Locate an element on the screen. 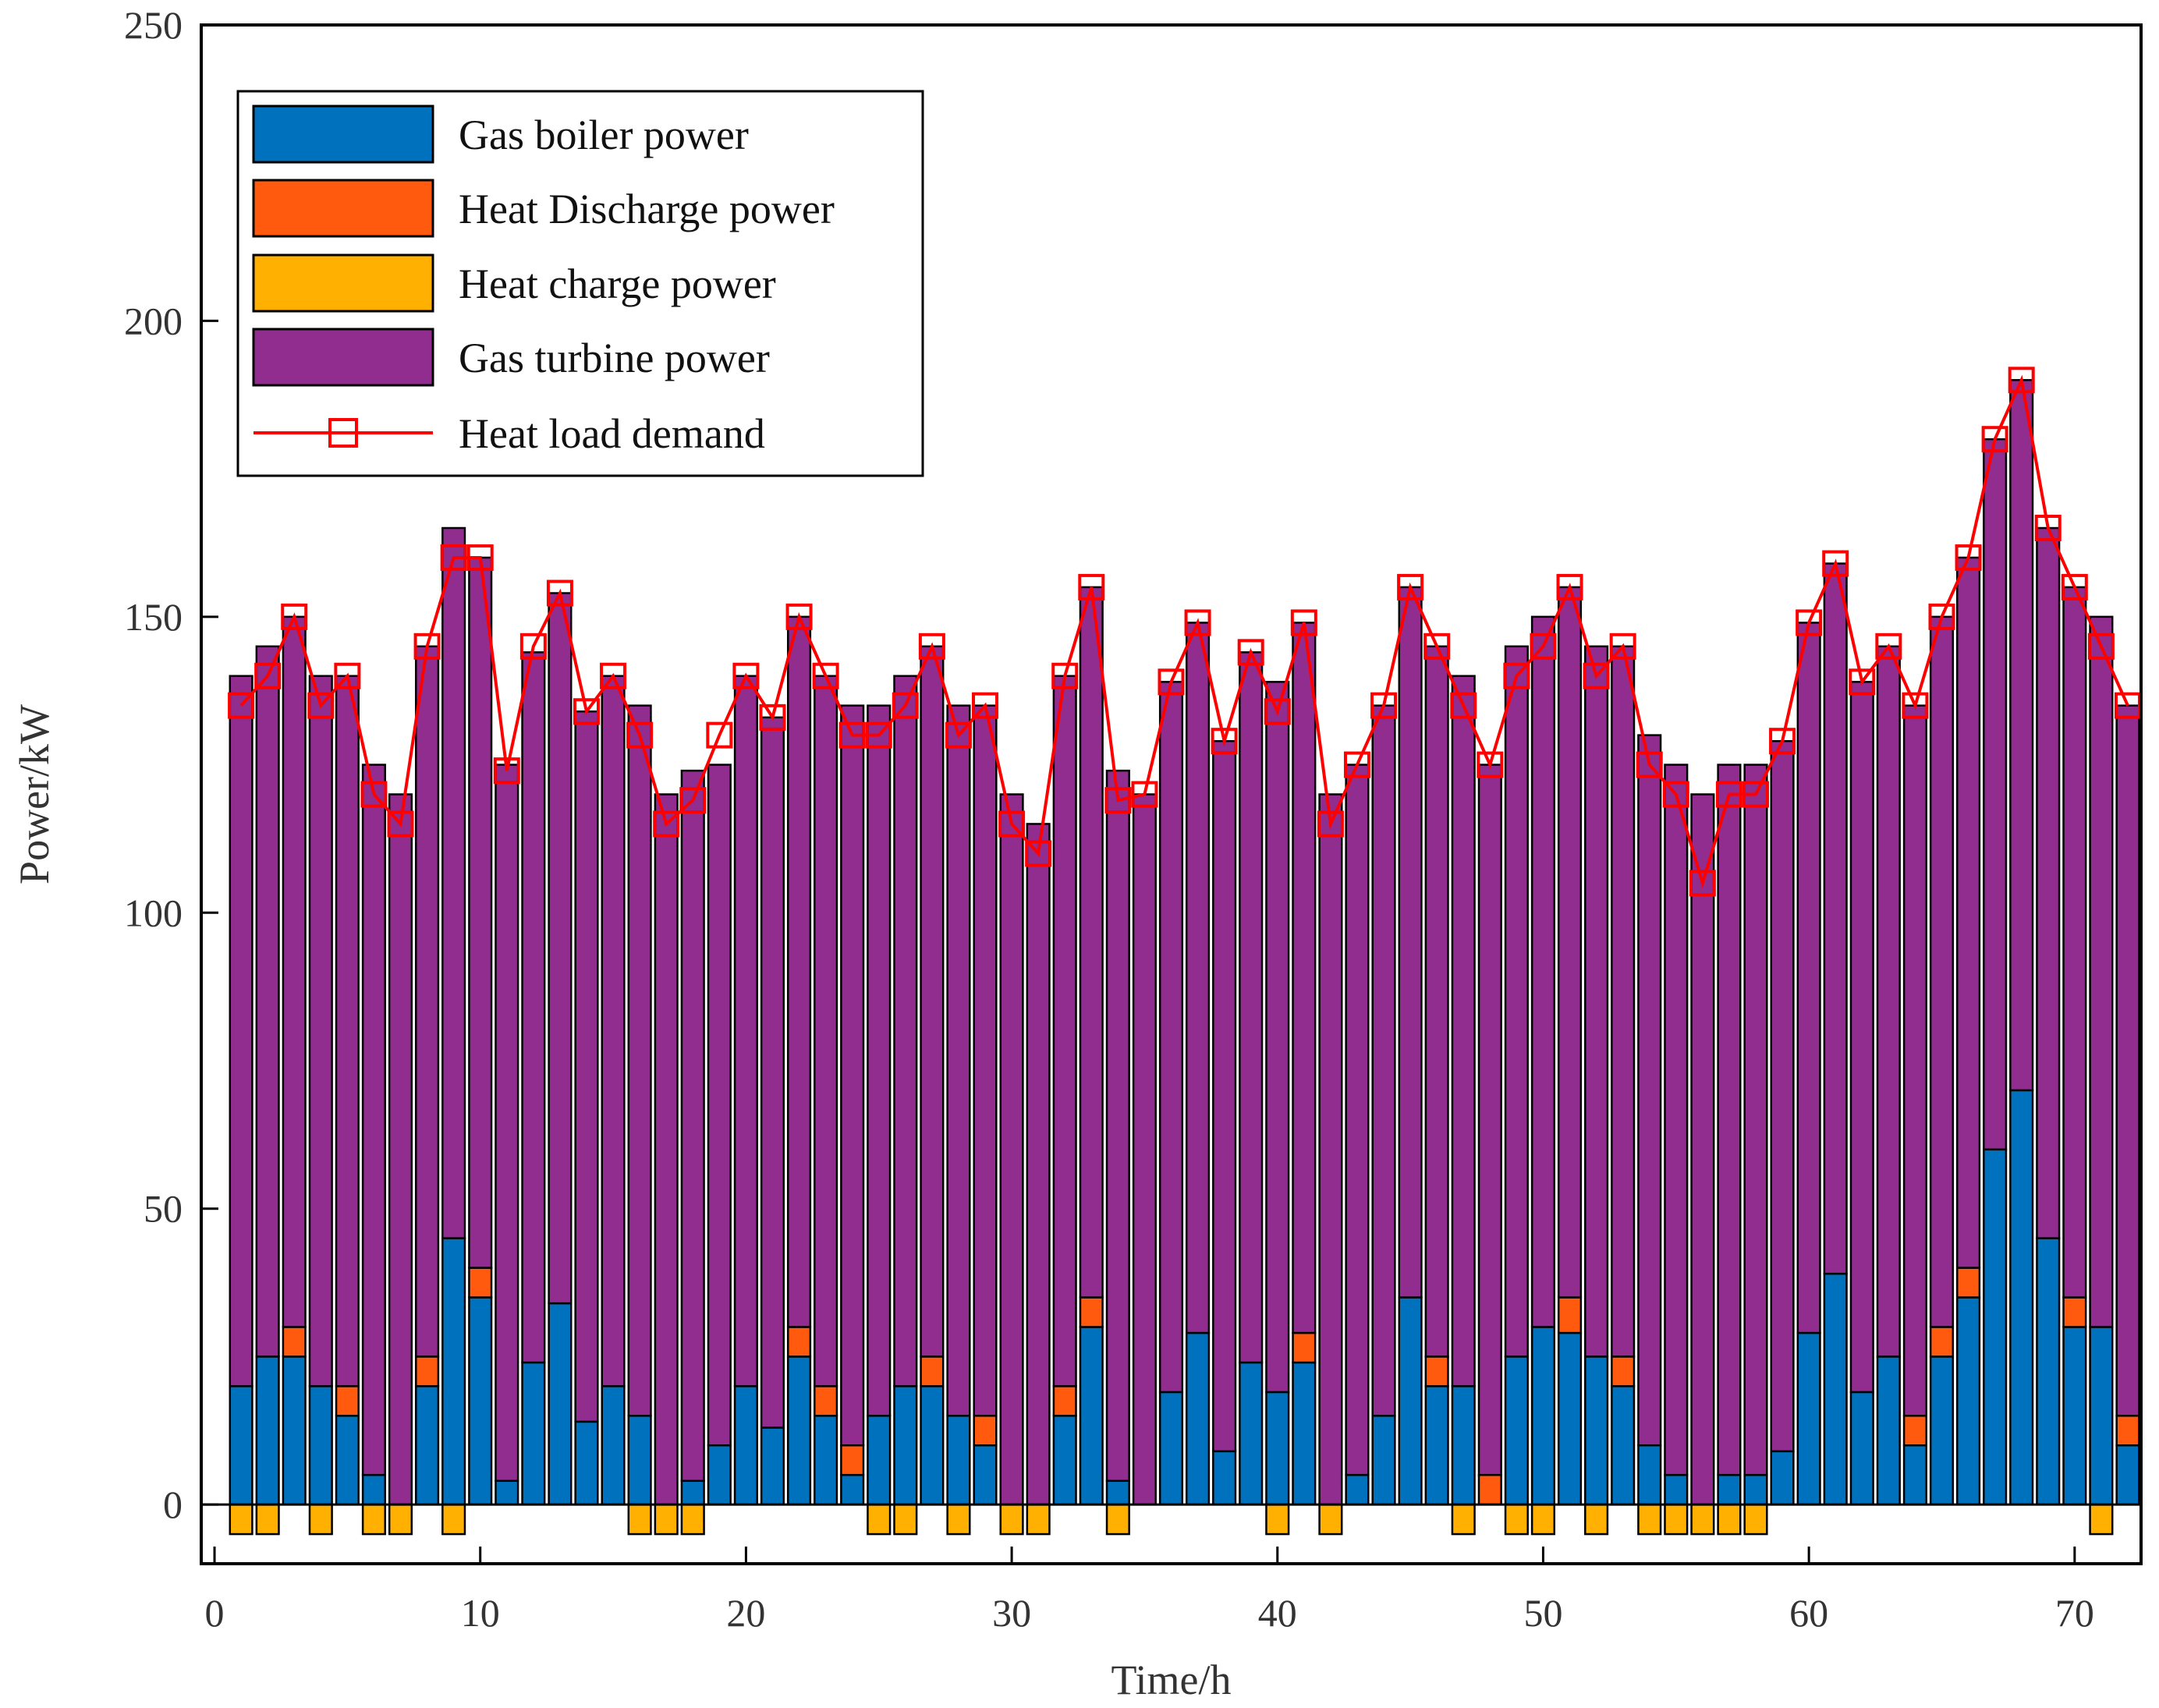 The image size is (2159, 1708). x-tick-label: 30 is located at coordinates (1011, 1613).